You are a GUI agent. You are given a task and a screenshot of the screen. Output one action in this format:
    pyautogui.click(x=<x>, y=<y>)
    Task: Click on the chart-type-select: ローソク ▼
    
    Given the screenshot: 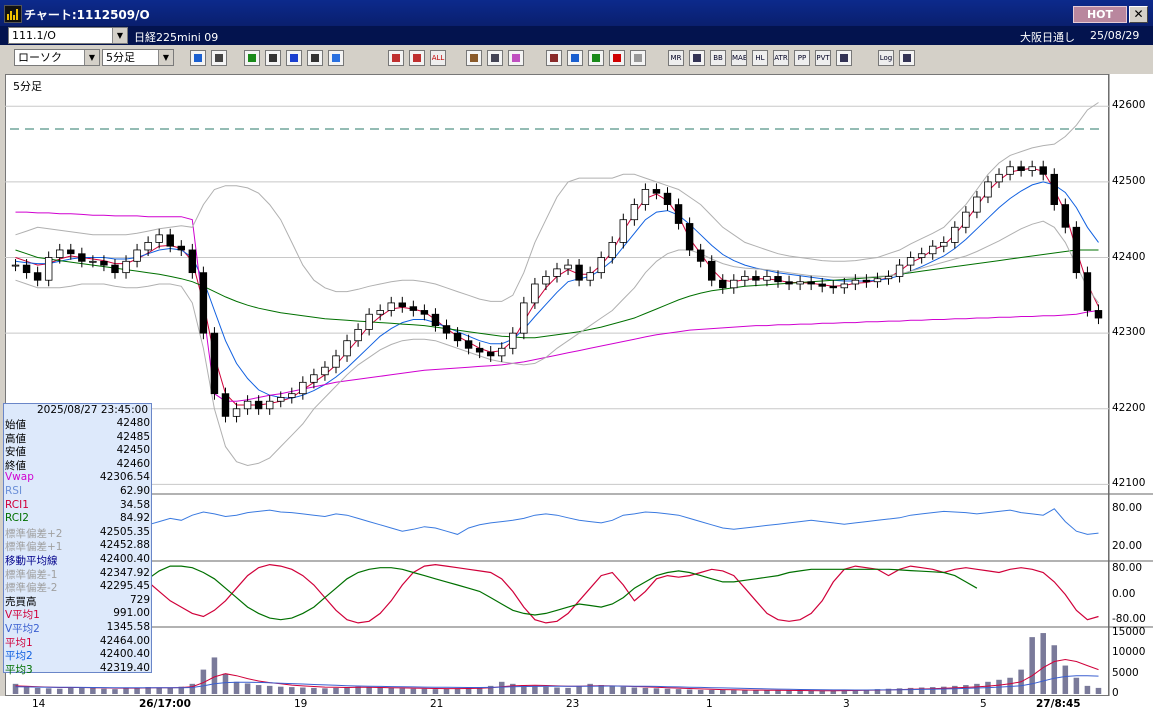 What is the action you would take?
    pyautogui.click(x=57, y=57)
    